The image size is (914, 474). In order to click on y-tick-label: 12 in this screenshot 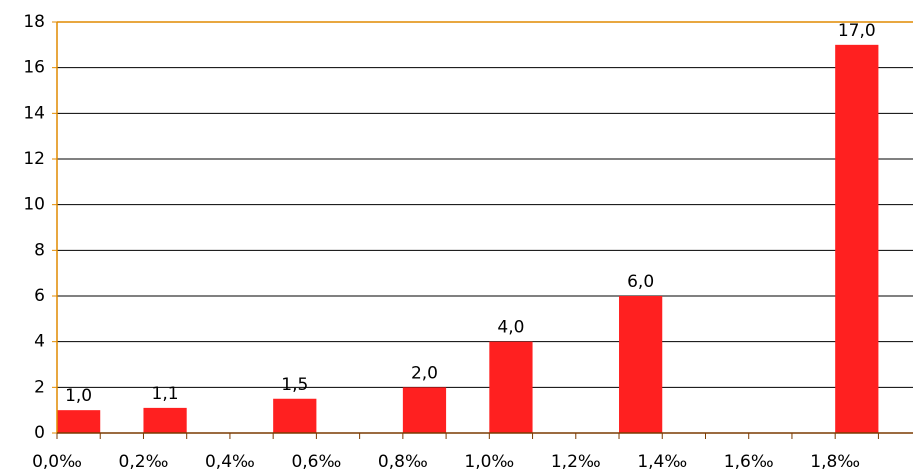, I will do `click(34, 159)`.